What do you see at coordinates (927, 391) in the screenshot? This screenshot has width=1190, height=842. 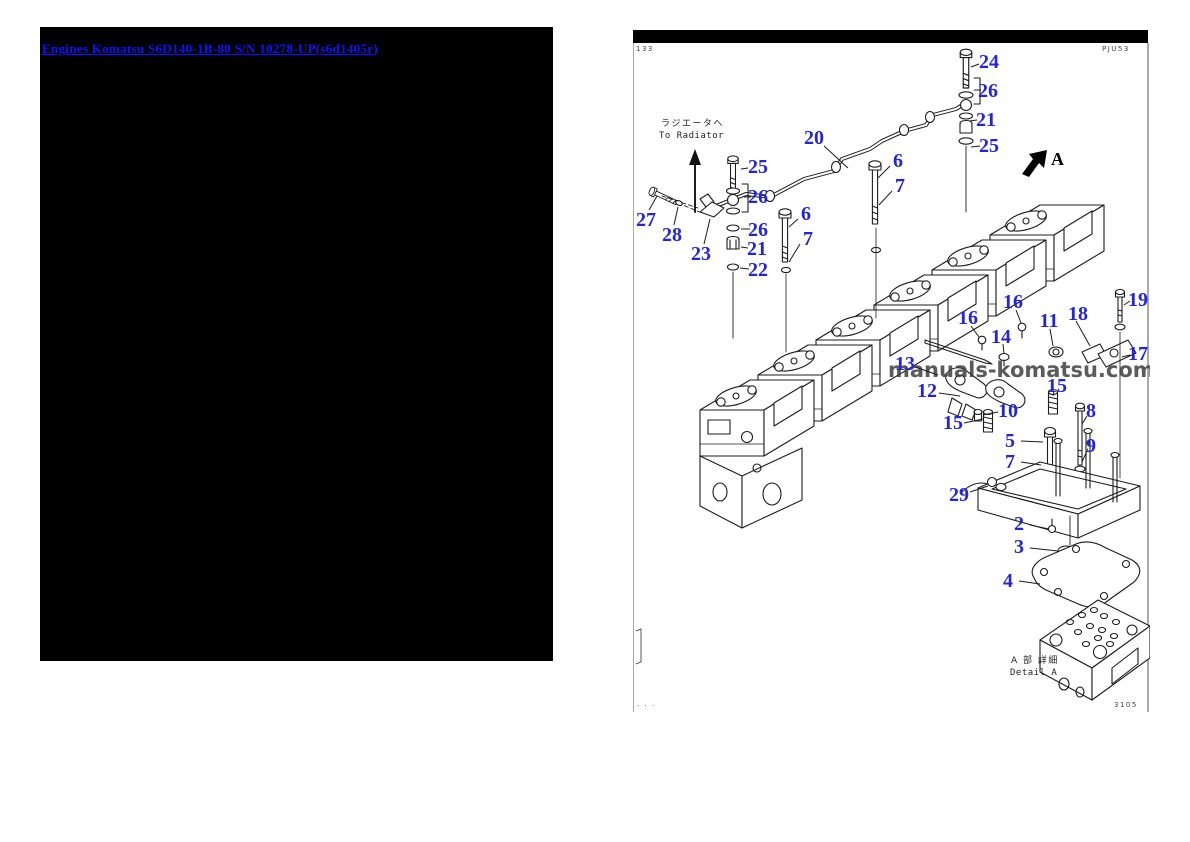 I see `callout-12: 12` at bounding box center [927, 391].